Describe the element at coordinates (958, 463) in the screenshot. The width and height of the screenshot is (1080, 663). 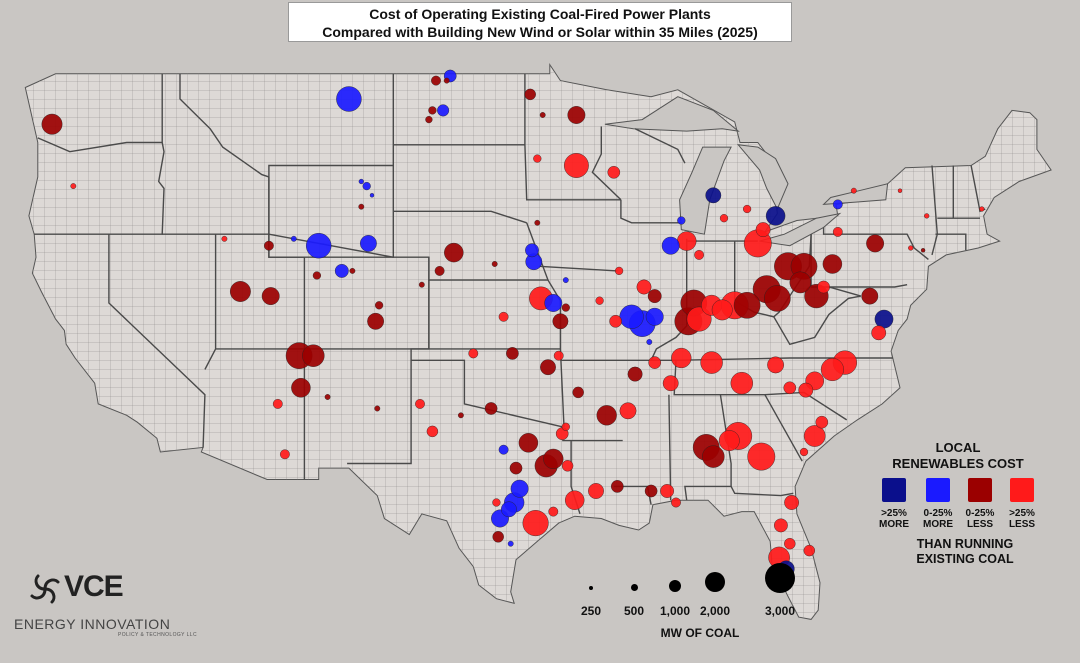
I see `legend-heading-line-2: RENEWABLES COST` at that location.